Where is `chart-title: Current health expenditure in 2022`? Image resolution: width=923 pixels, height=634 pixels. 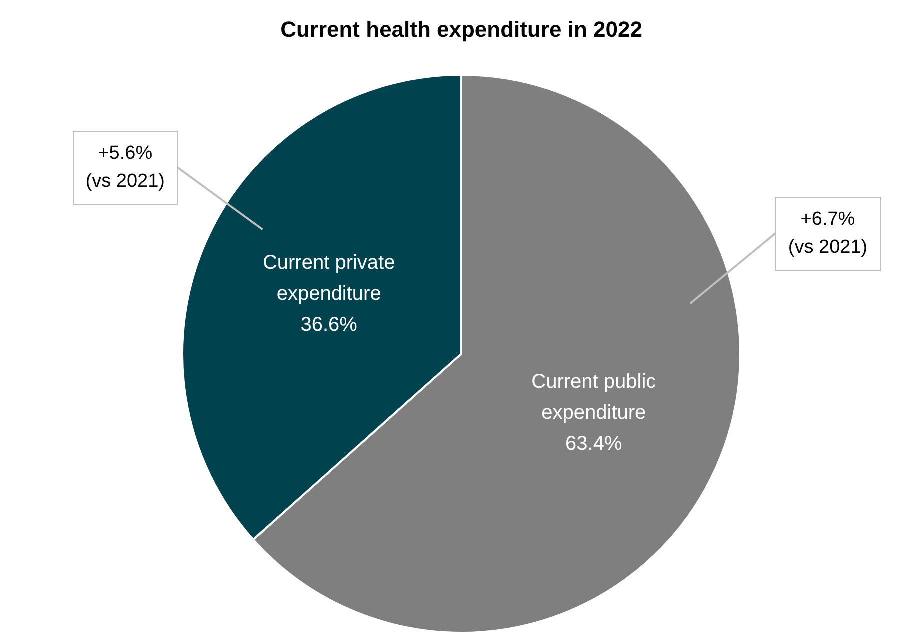 chart-title: Current health expenditure in 2022 is located at coordinates (461, 29).